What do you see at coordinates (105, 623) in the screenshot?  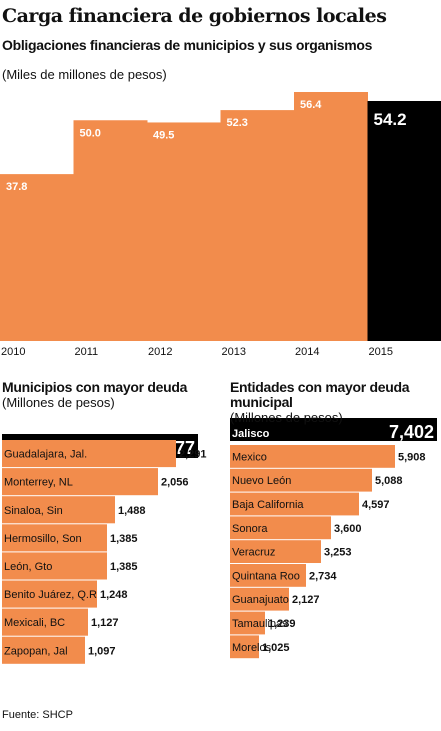 I see `hbar-value-label: 1,127` at bounding box center [105, 623].